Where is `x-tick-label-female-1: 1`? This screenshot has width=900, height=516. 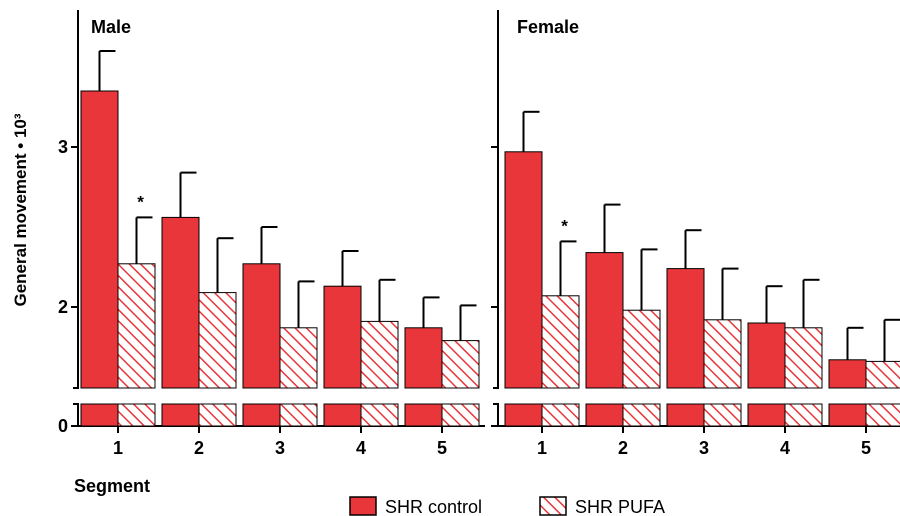
x-tick-label-female-1: 1 is located at coordinates (542, 448).